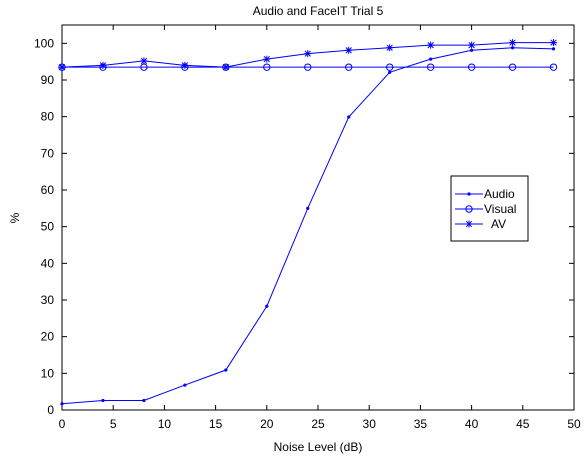 This screenshot has height=456, width=585. What do you see at coordinates (165, 424) in the screenshot?
I see `x-tick-label: 10` at bounding box center [165, 424].